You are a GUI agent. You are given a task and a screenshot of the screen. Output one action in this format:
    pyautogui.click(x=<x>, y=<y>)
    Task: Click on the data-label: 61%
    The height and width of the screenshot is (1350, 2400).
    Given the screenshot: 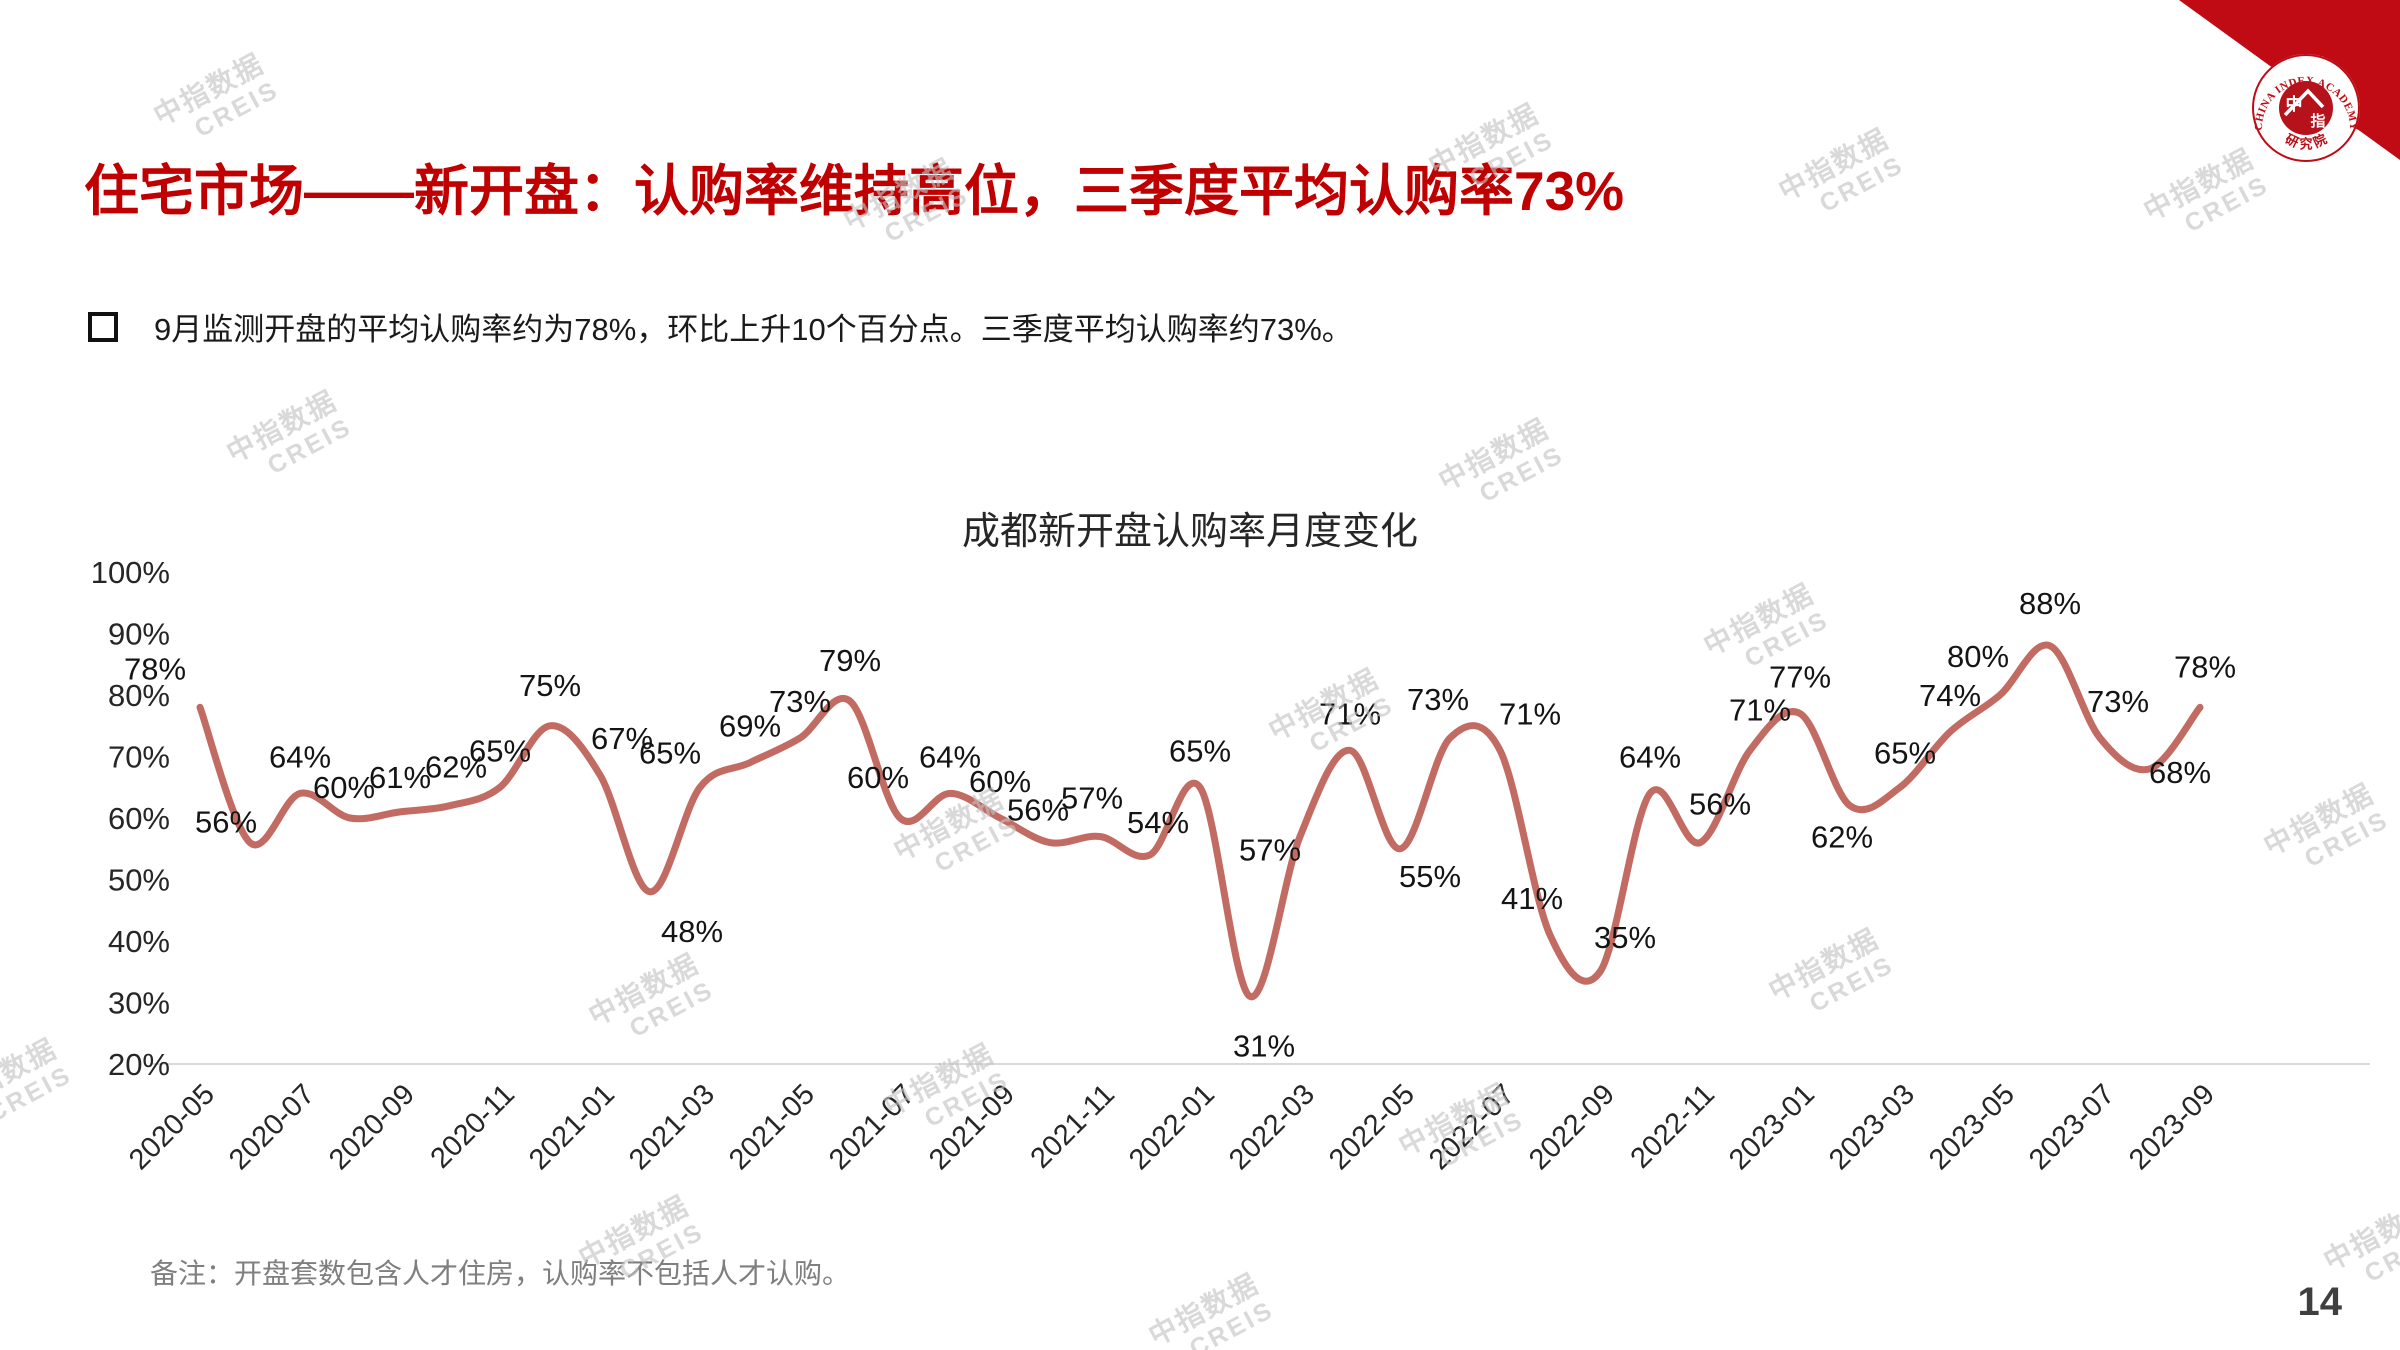 What is the action you would take?
    pyautogui.click(x=400, y=777)
    